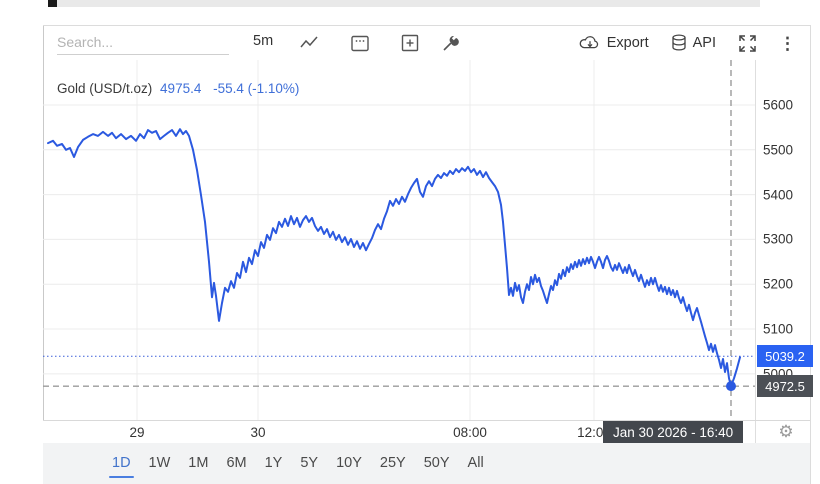  I want to click on export-label: Export, so click(627, 43).